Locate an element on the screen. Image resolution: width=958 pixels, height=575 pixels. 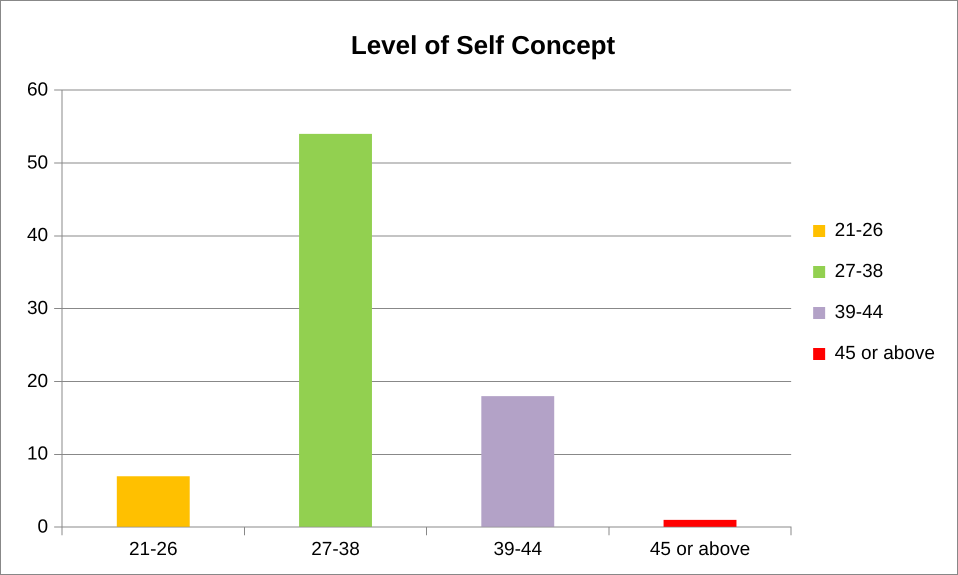
x-tick-label: 45 or above is located at coordinates (700, 549).